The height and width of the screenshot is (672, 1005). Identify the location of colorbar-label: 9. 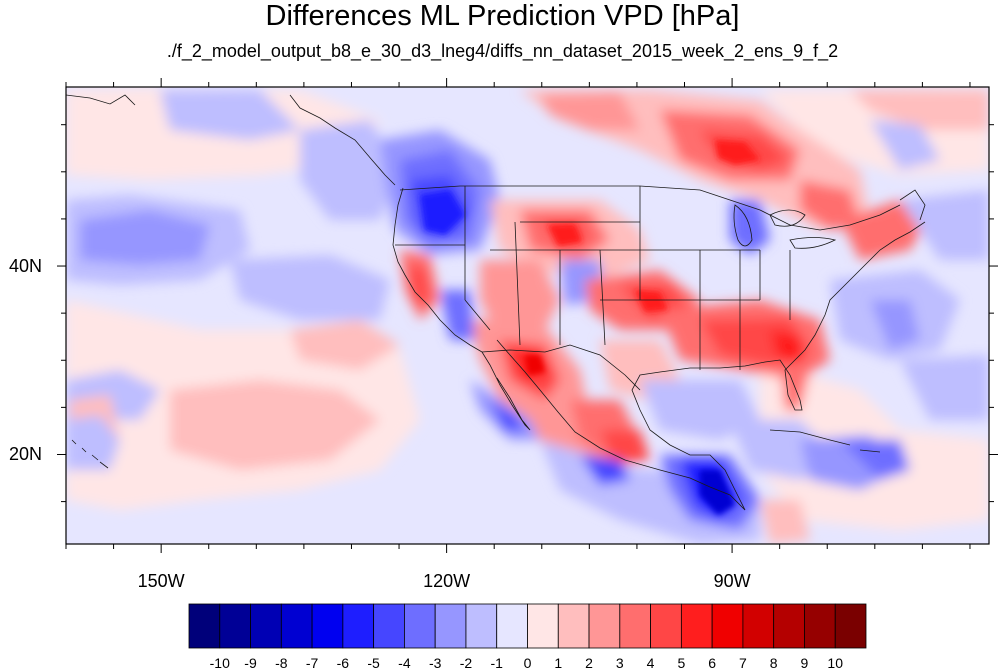
(804, 663).